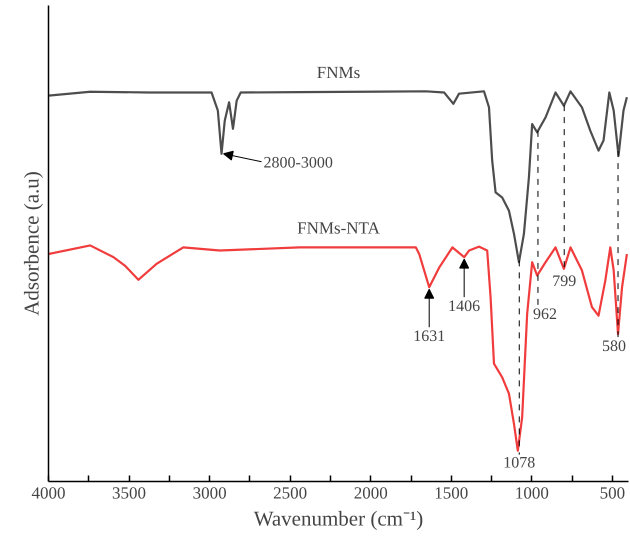  What do you see at coordinates (129, 493) in the screenshot?
I see `x-tick-label: 3500` at bounding box center [129, 493].